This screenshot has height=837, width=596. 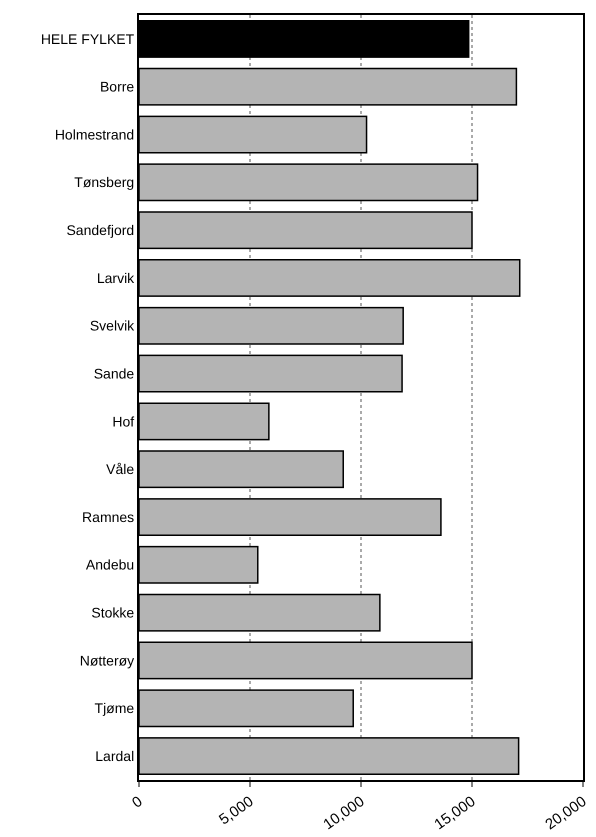 I want to click on x-tick-label: 0, so click(x=137, y=802).